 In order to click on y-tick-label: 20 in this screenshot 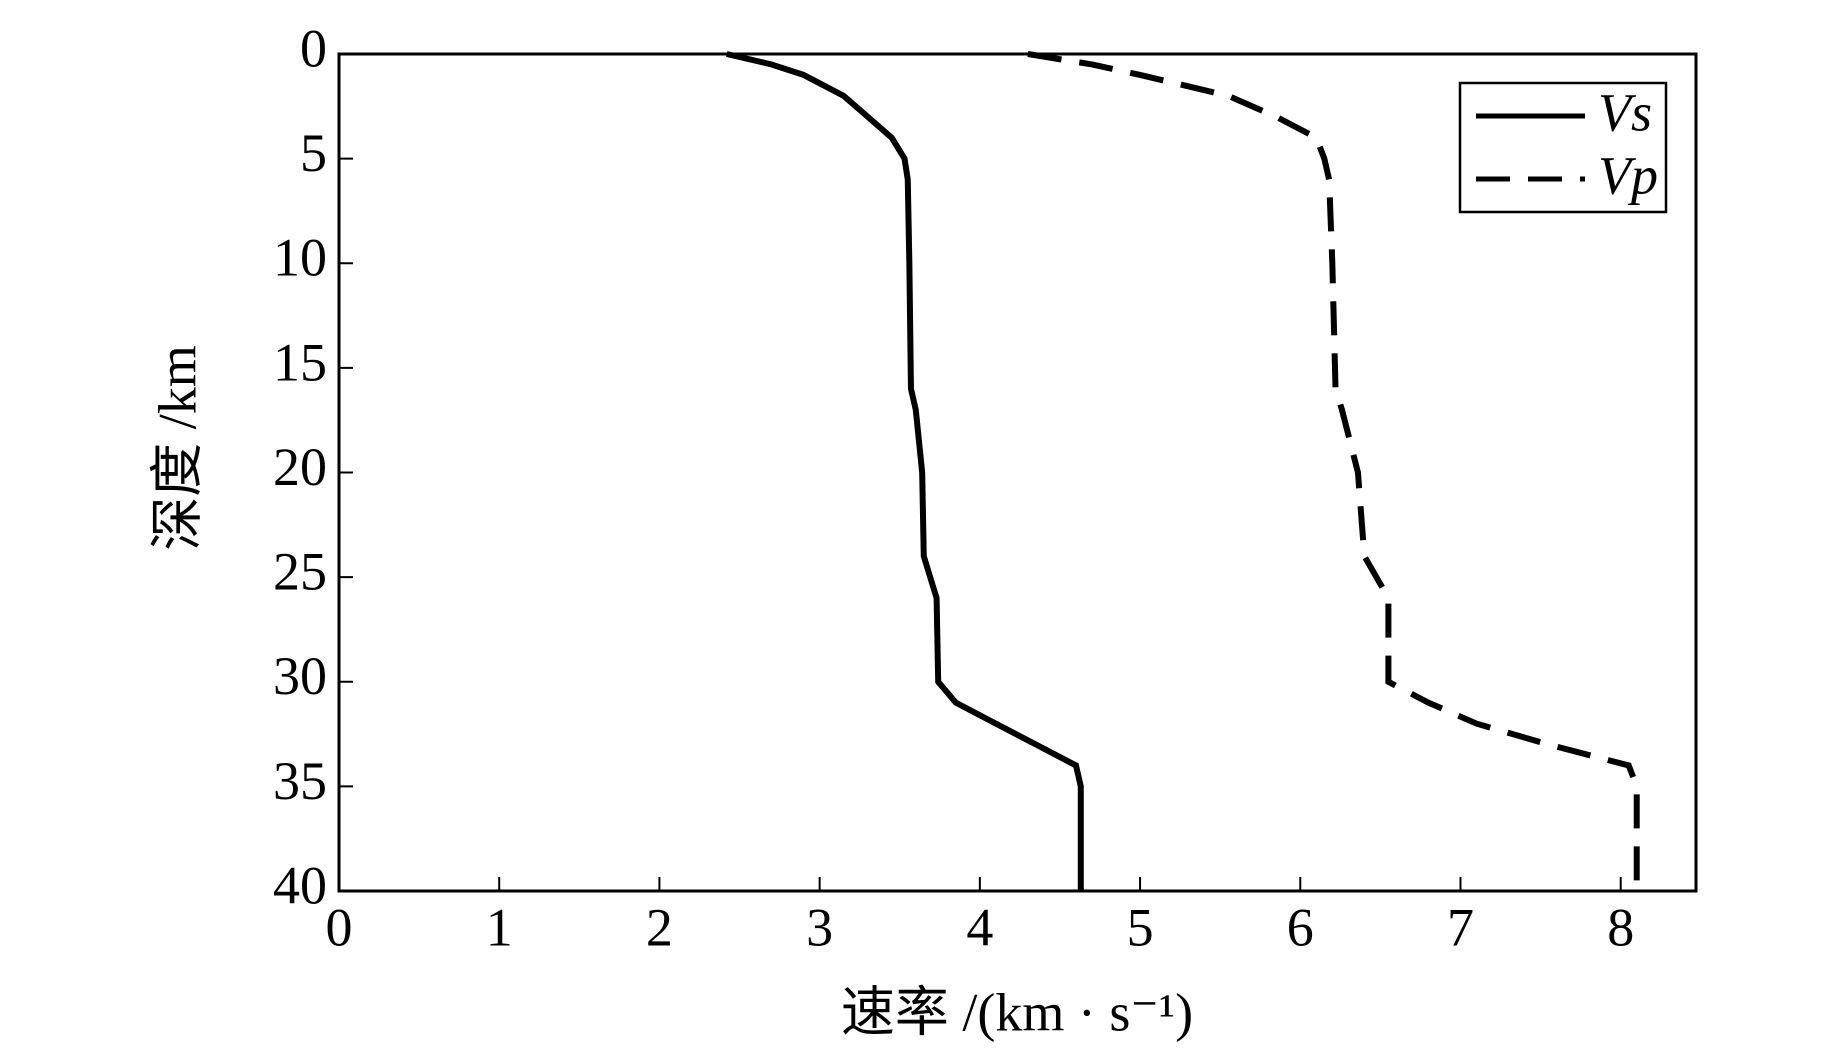, I will do `click(300, 467)`.